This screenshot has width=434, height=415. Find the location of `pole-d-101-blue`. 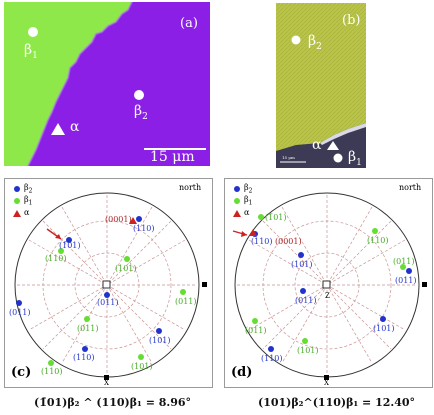

pole-d-101-blue is located at coordinates (301, 255).